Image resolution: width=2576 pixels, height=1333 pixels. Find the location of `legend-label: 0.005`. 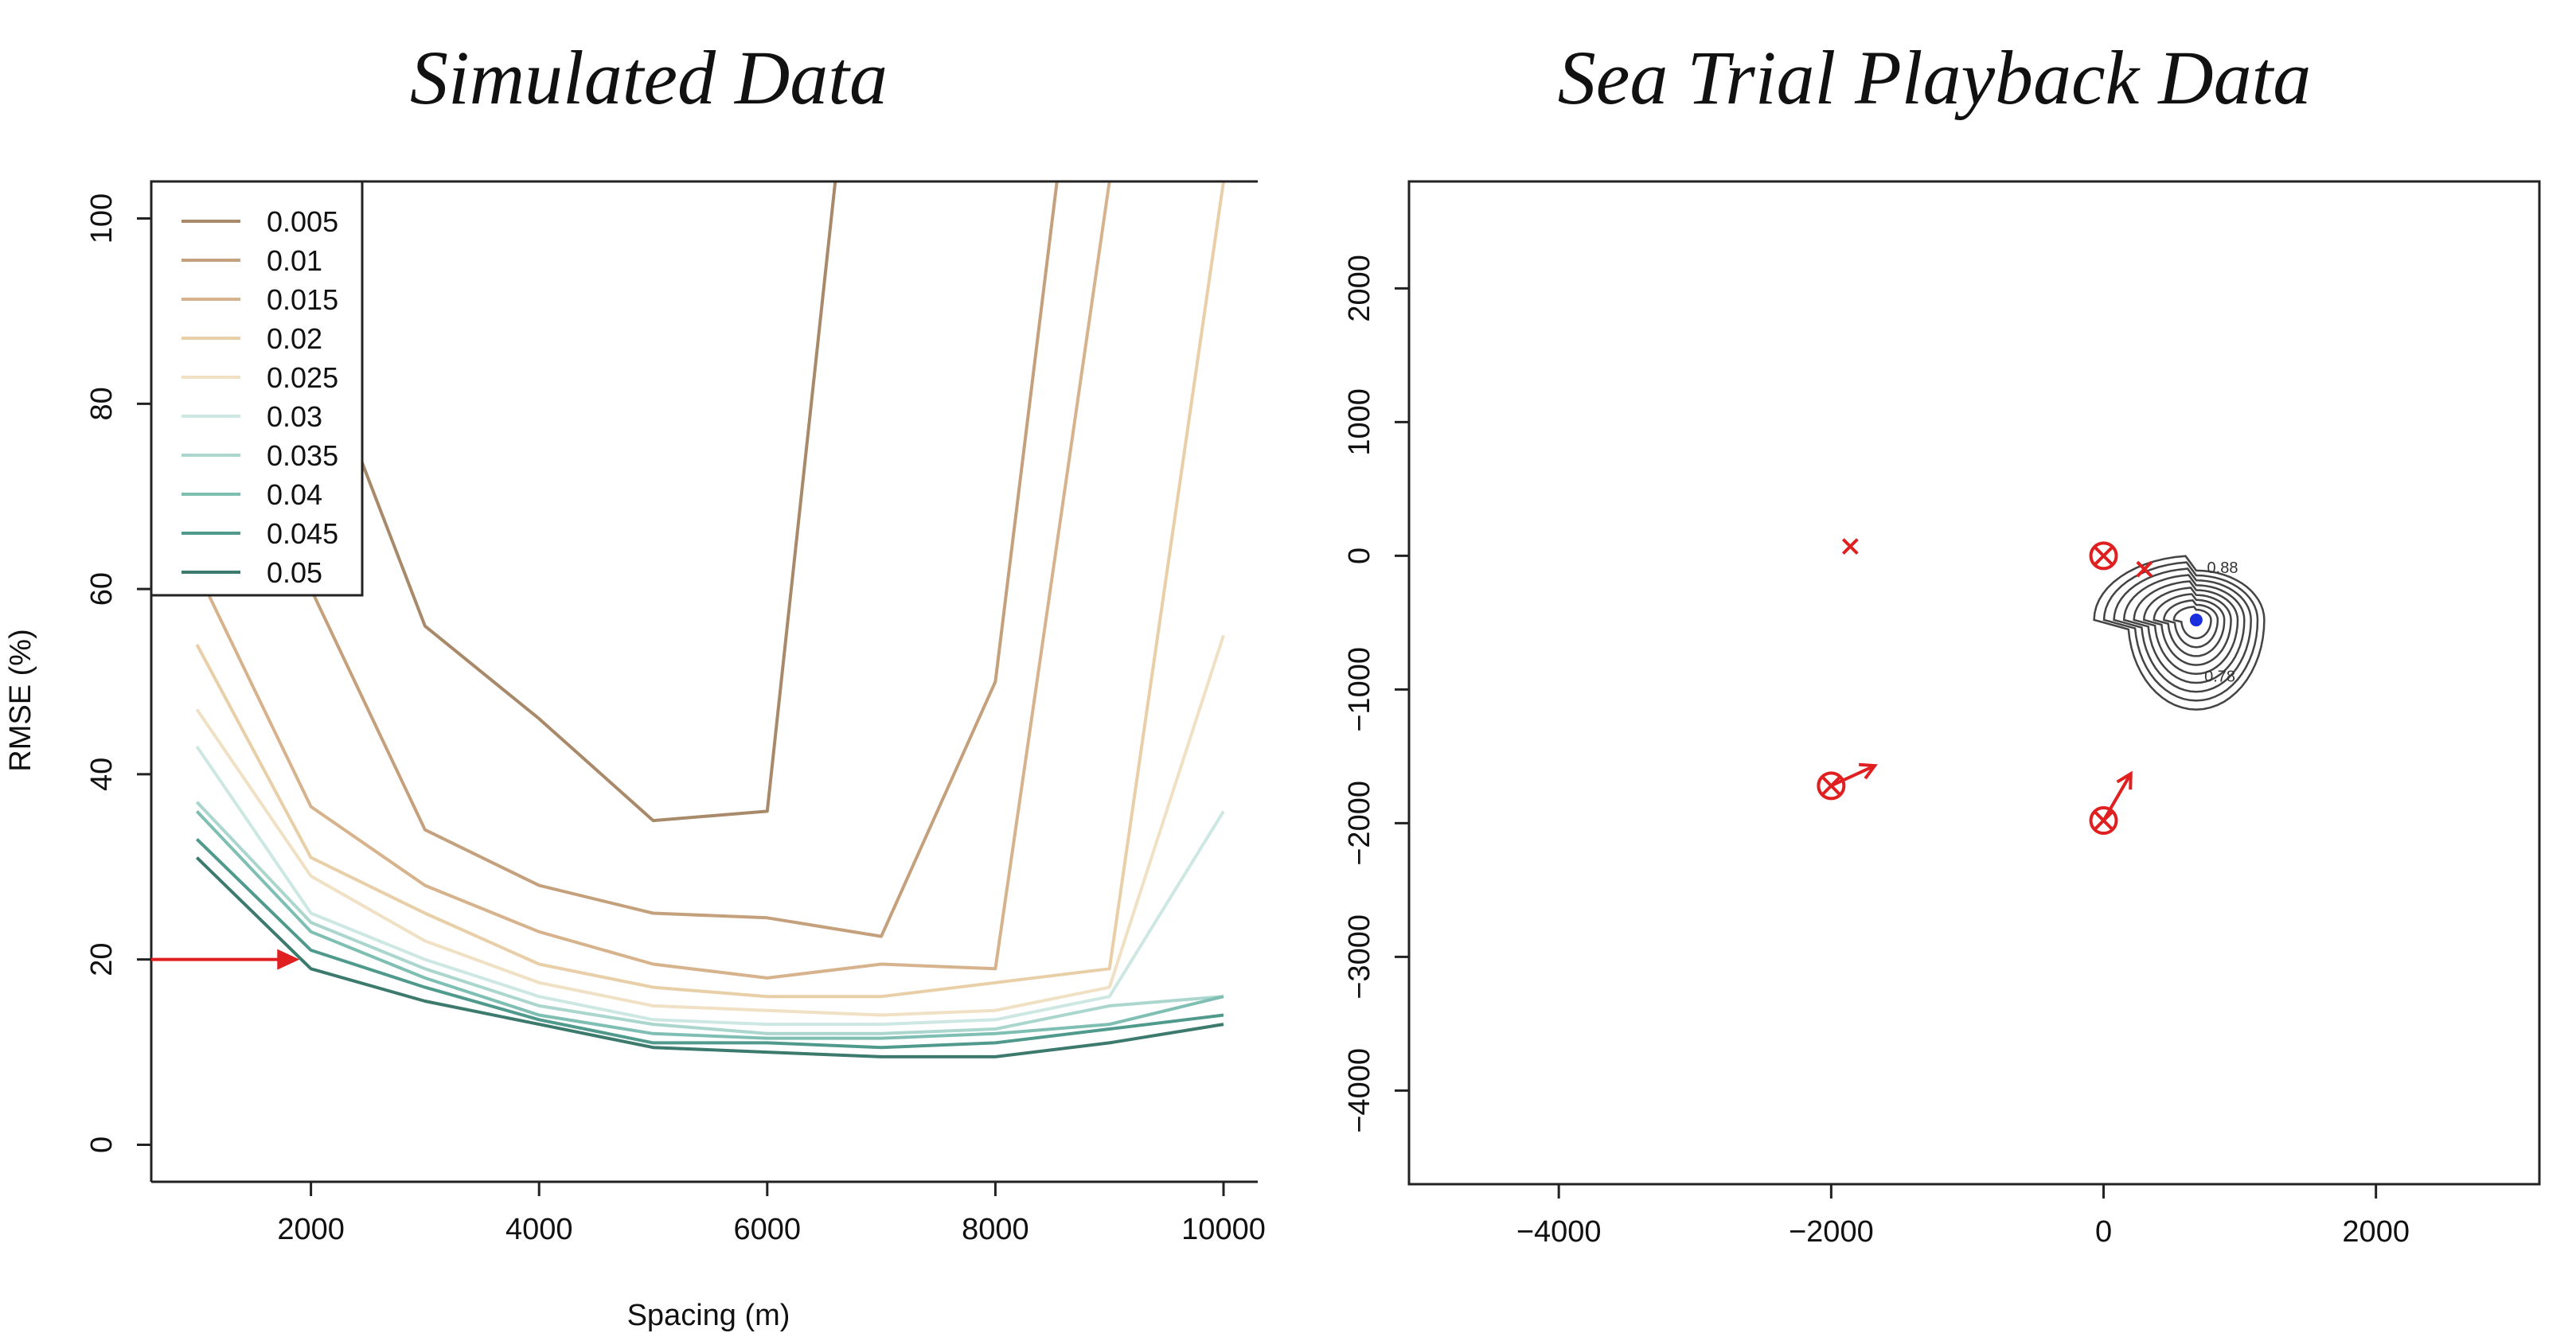

legend-label: 0.005 is located at coordinates (302, 222).